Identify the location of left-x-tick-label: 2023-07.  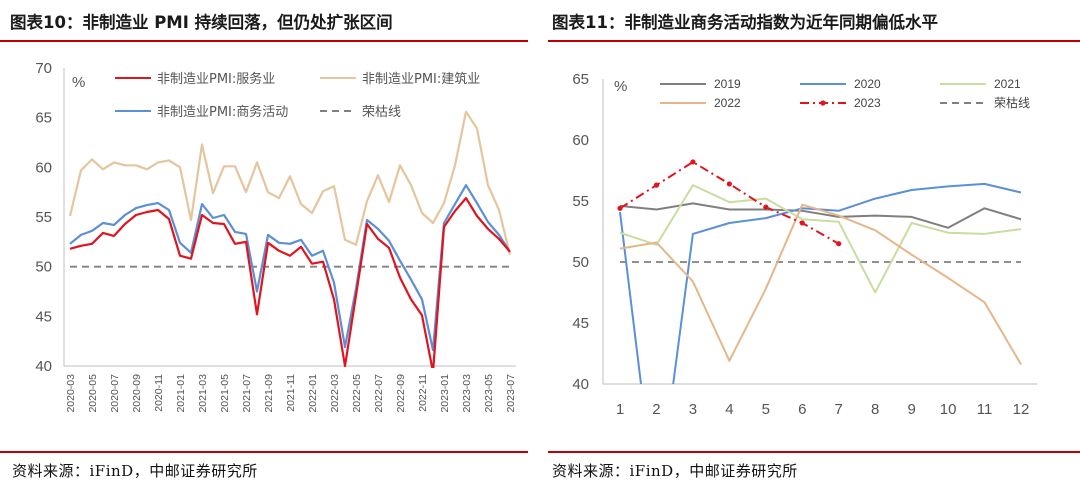
(511, 393).